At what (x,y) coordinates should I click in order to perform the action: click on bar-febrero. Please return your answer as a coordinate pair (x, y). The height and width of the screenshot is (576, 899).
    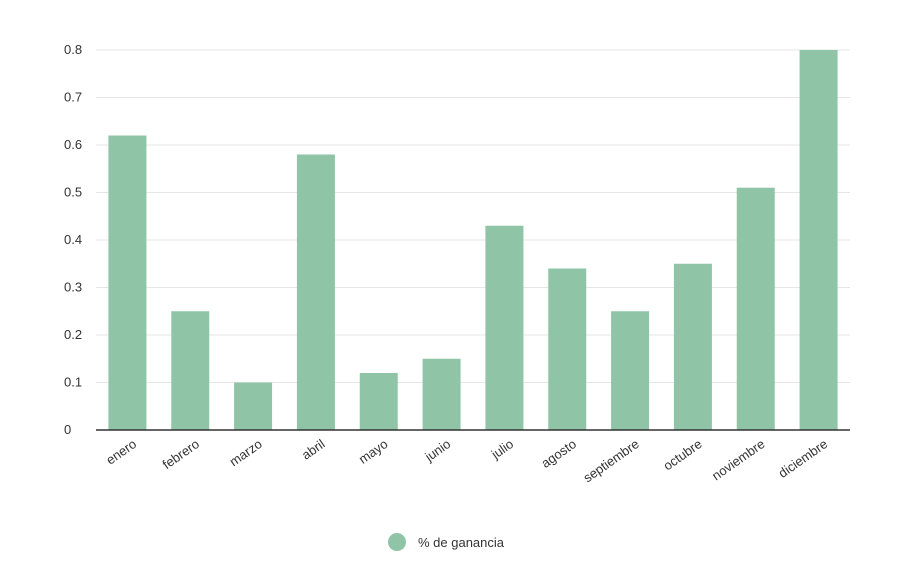
    Looking at the image, I should click on (190, 370).